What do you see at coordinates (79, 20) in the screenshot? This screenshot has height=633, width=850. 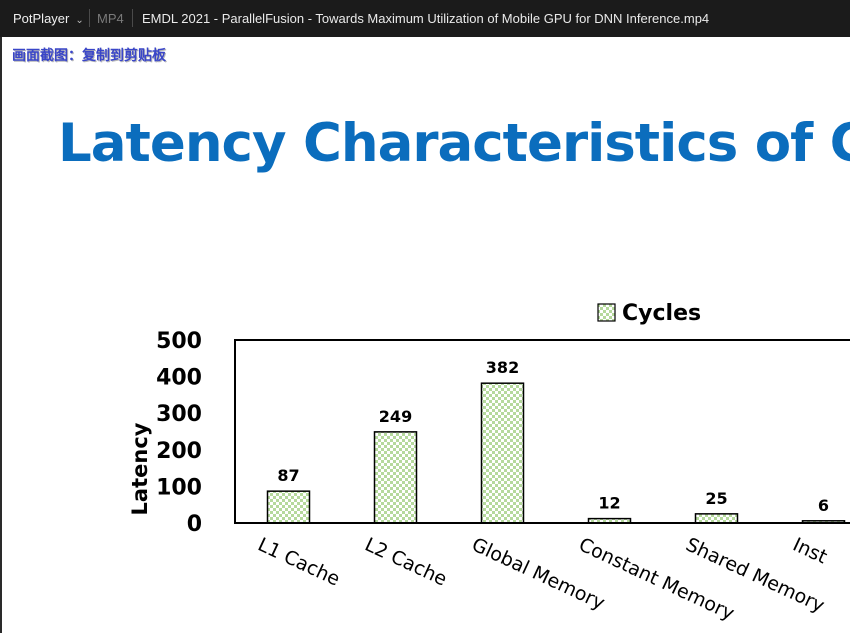 I see `chevron-down-icon: ⌄` at bounding box center [79, 20].